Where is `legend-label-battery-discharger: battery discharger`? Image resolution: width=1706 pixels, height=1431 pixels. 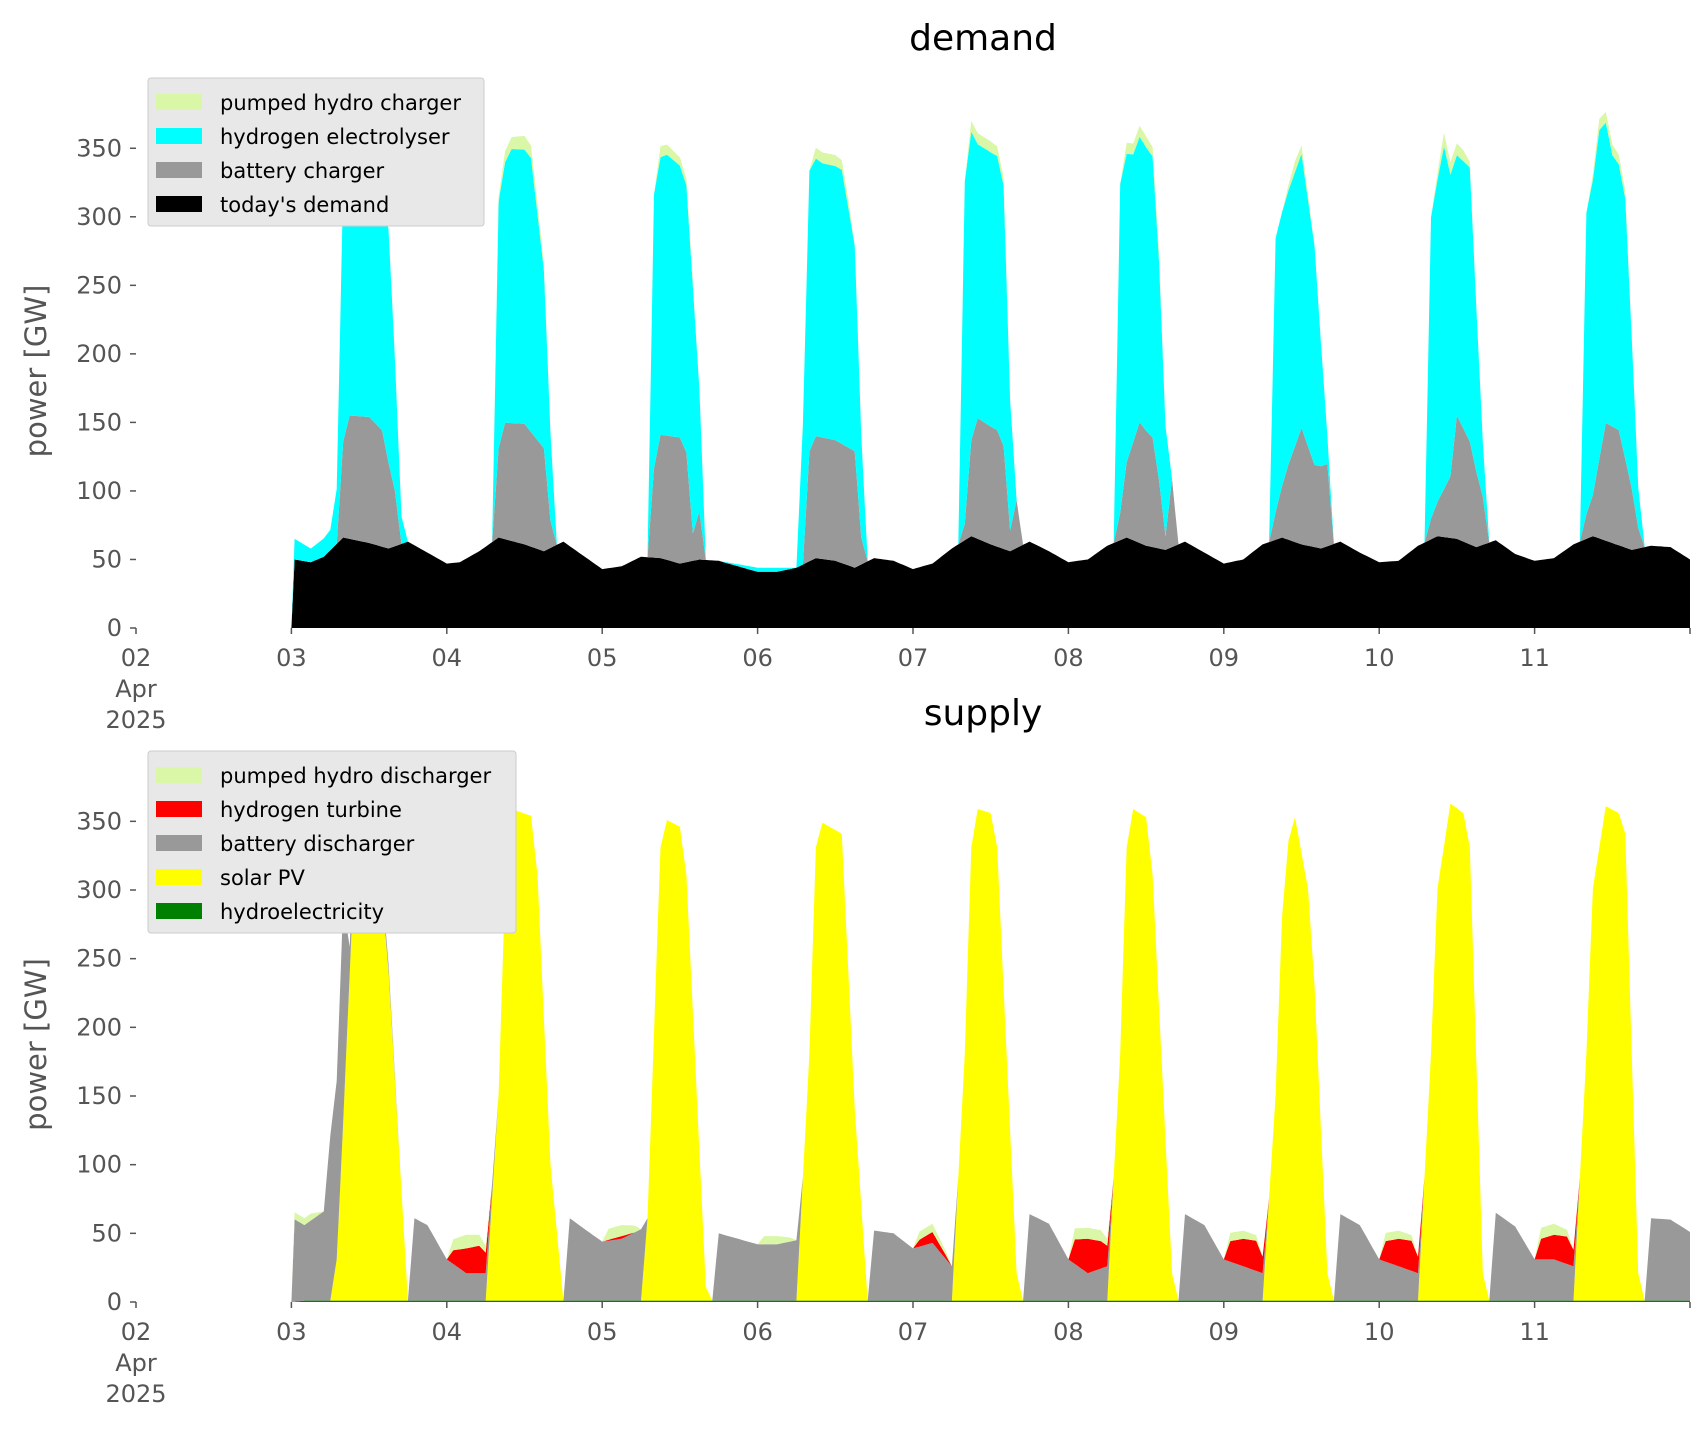
legend-label-battery-discharger: battery discharger is located at coordinates (317, 844).